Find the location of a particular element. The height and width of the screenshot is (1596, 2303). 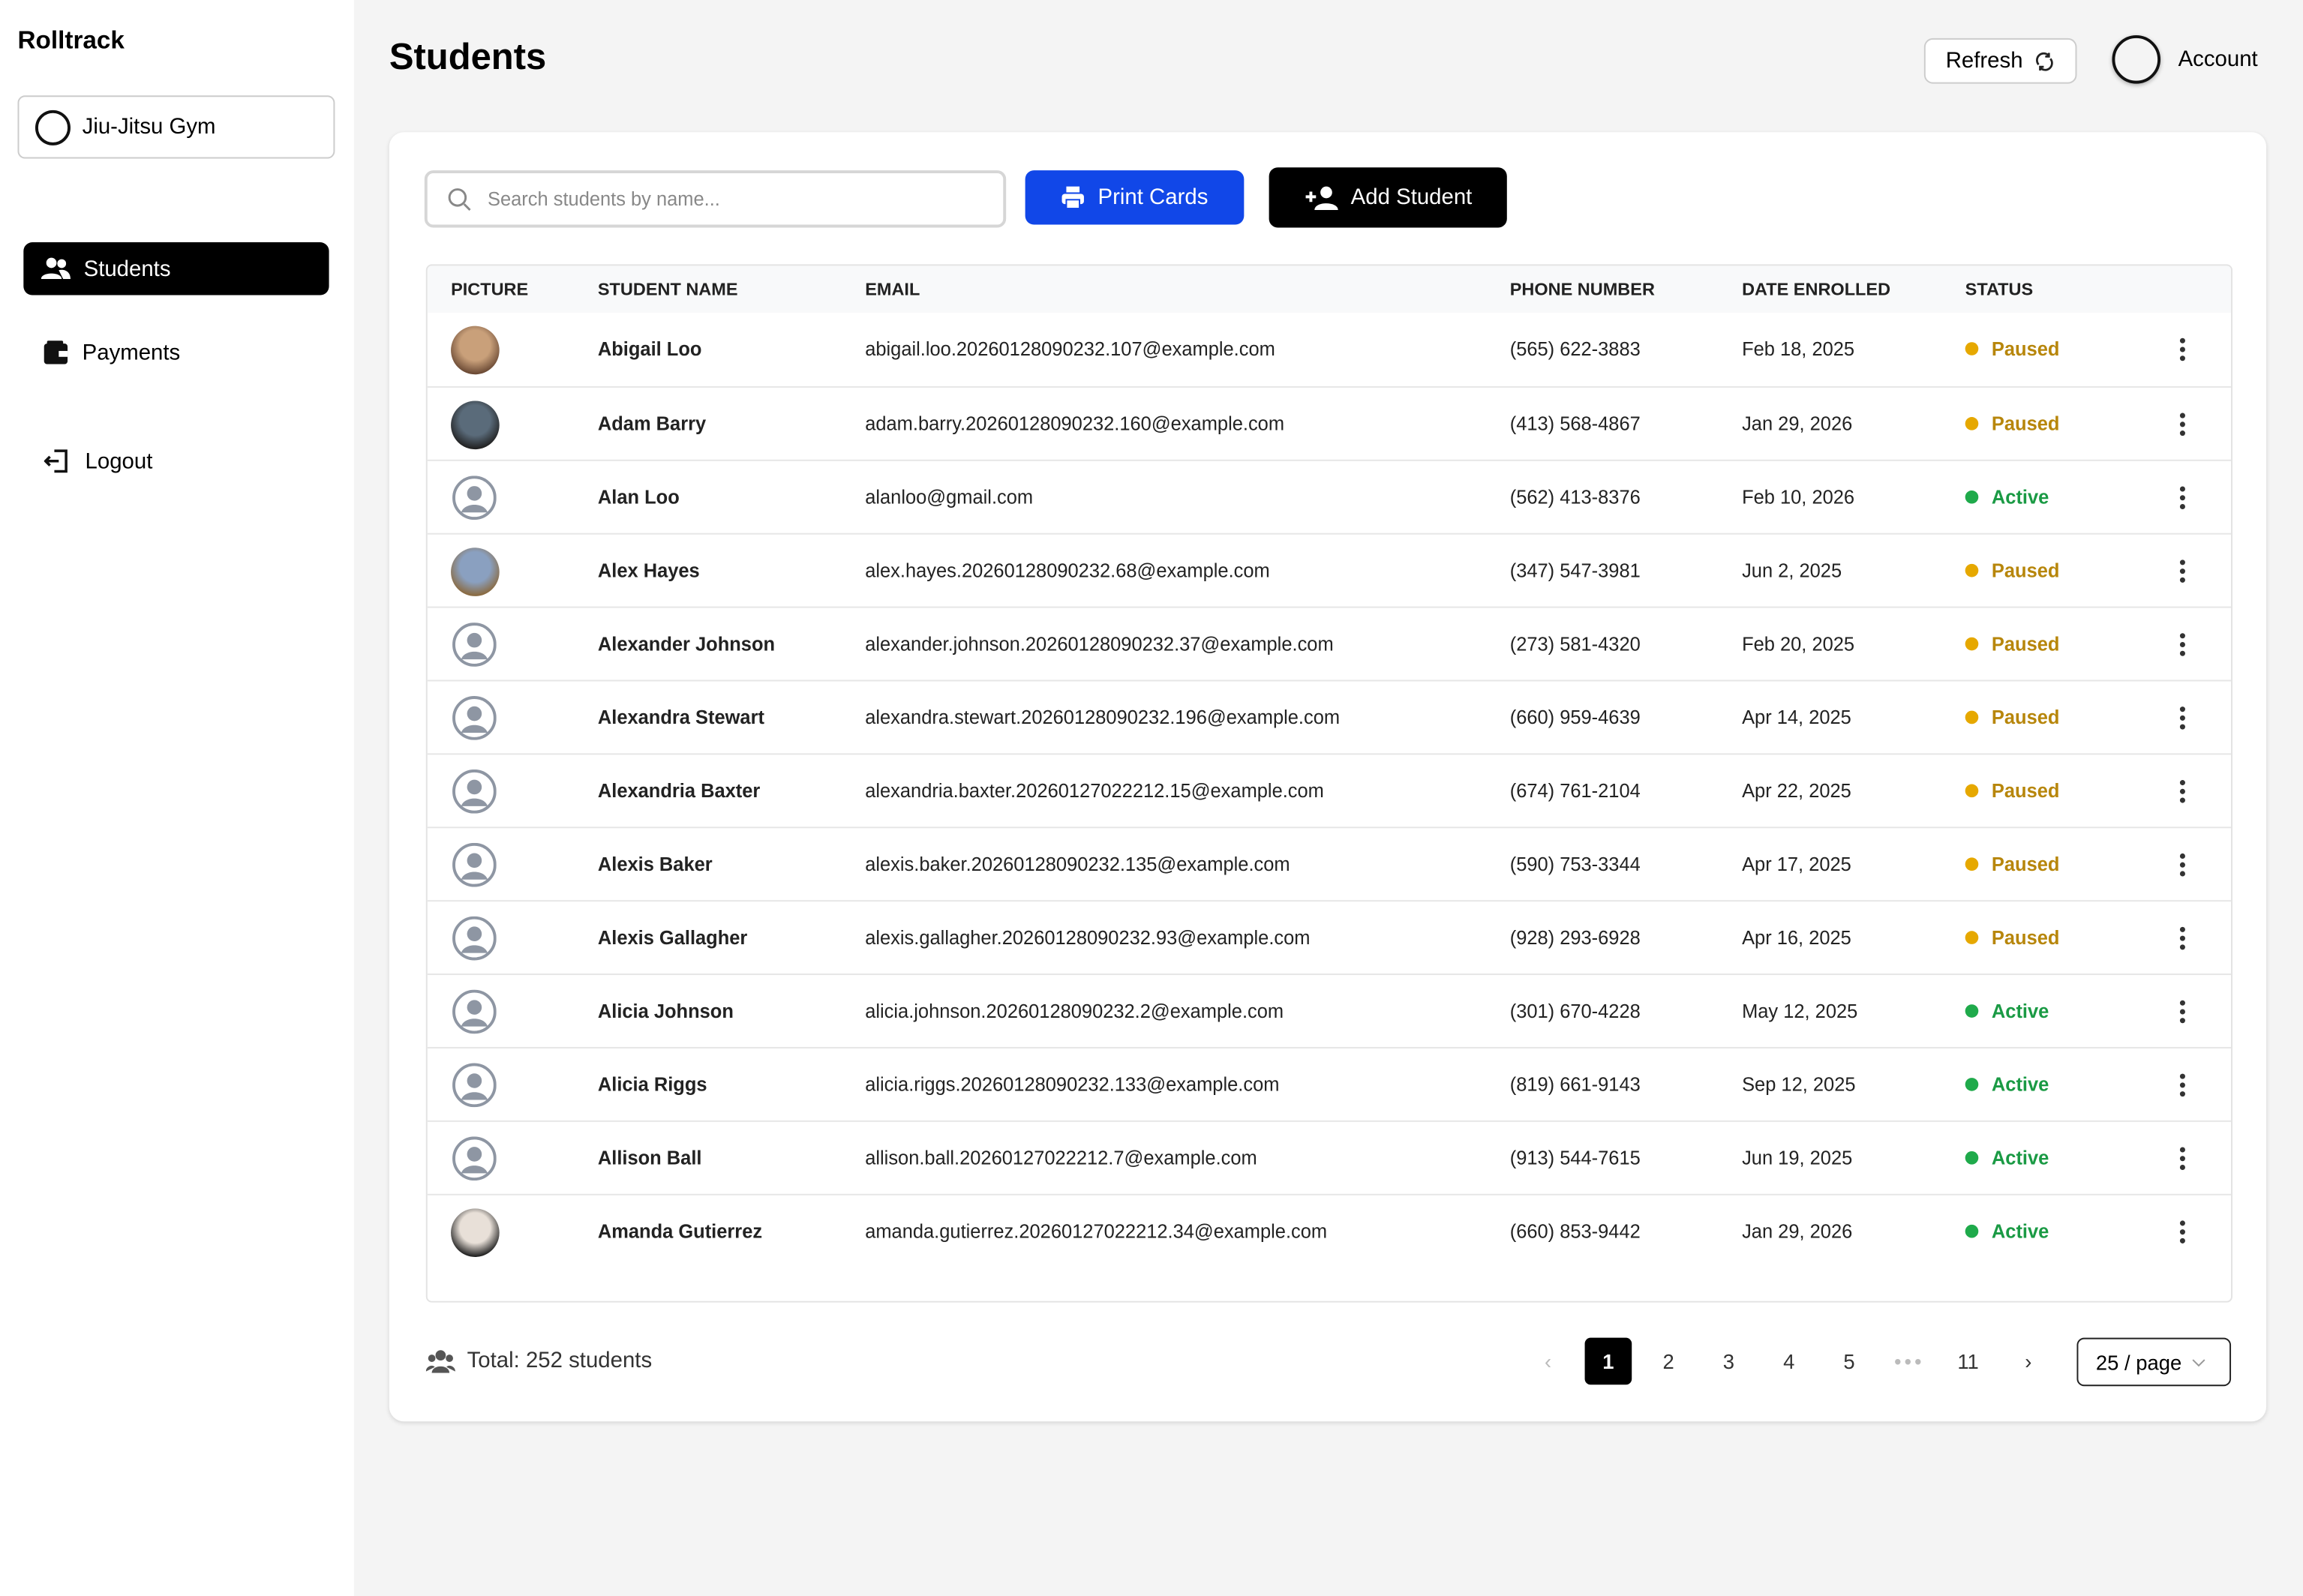

cell-text: (301) 670-4228 is located at coordinates (1575, 1011).